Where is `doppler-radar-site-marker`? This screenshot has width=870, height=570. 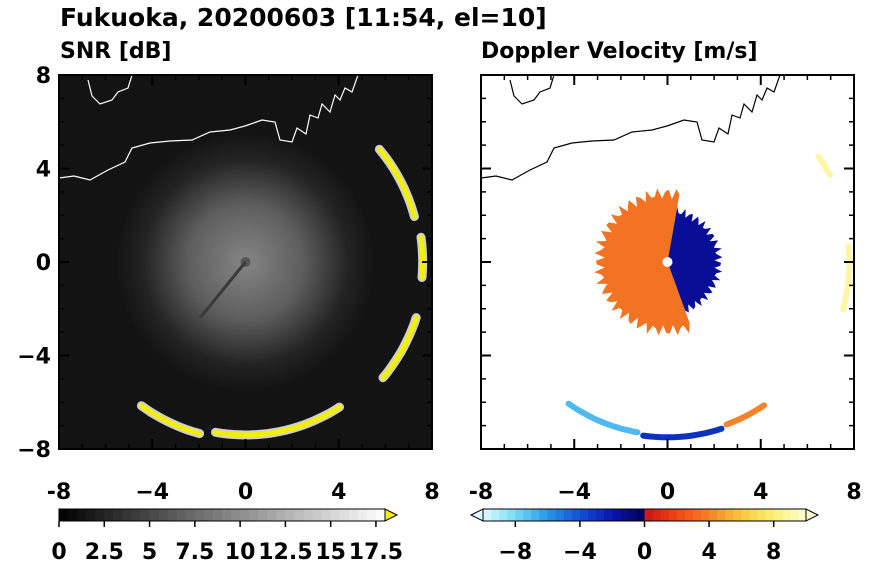
doppler-radar-site-marker is located at coordinates (667, 262).